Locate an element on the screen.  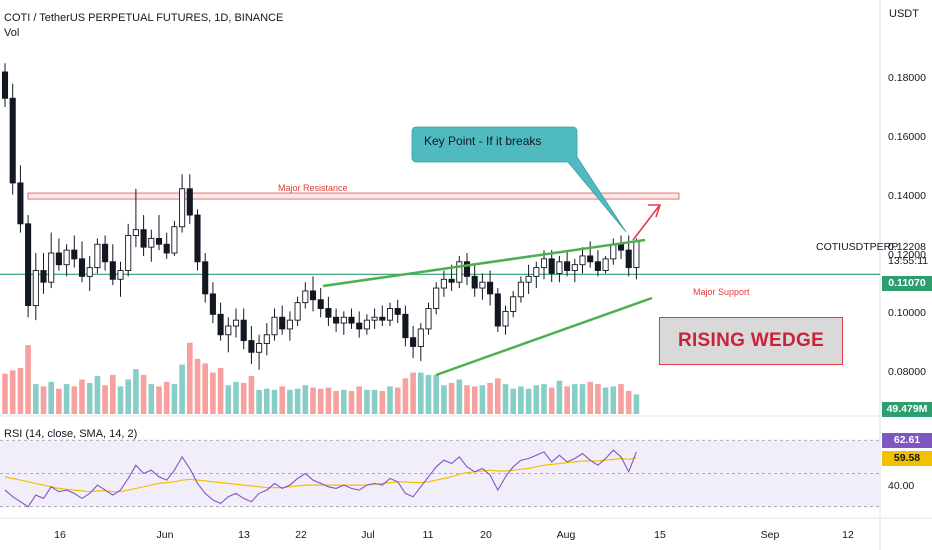
support-price-badge: 0.11070 is located at coordinates (907, 283).